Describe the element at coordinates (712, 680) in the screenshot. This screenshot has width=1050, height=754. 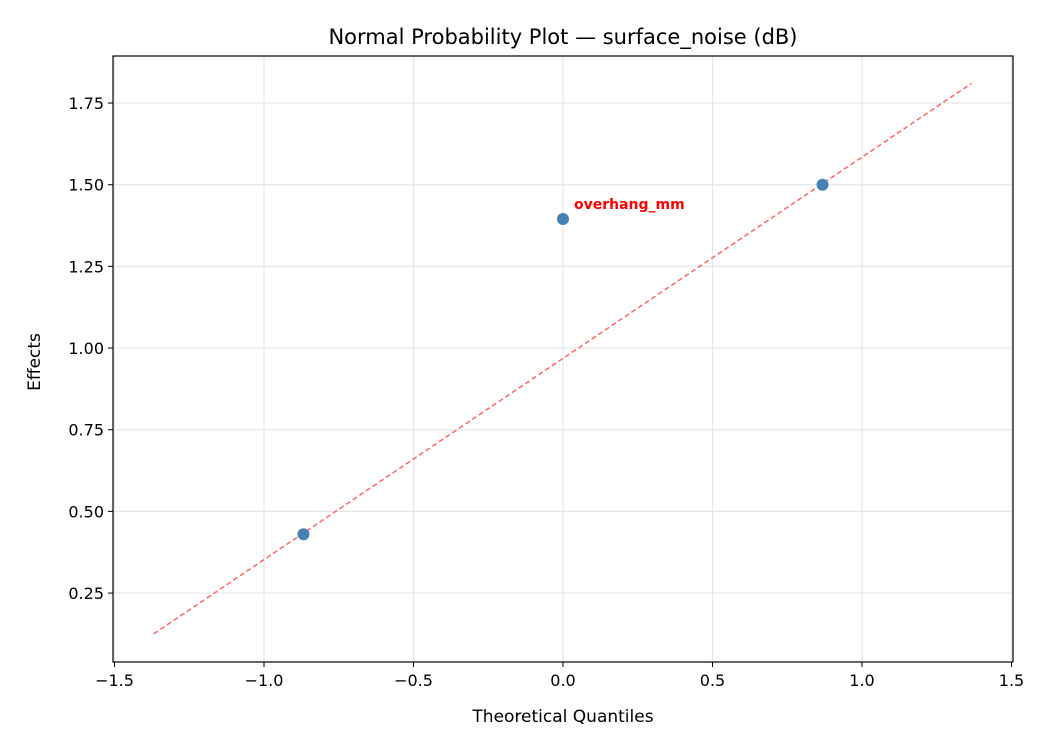
I see `x-tick-label: 0.5` at that location.